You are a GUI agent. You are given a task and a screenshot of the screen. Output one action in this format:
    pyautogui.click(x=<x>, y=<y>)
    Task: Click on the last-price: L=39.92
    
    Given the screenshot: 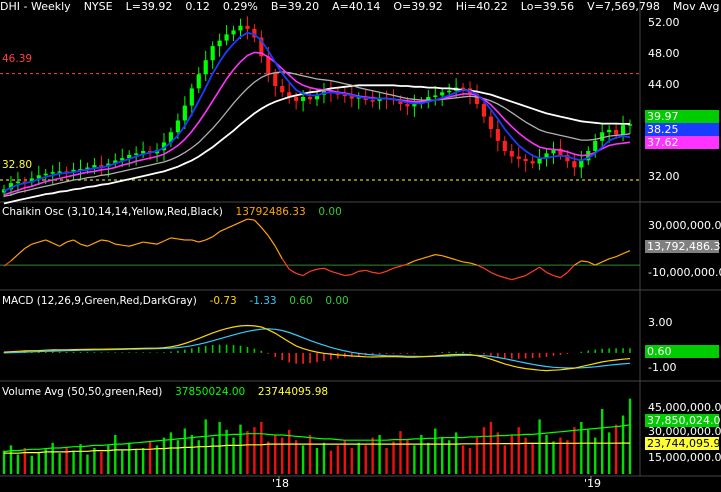 What is the action you would take?
    pyautogui.click(x=149, y=6)
    